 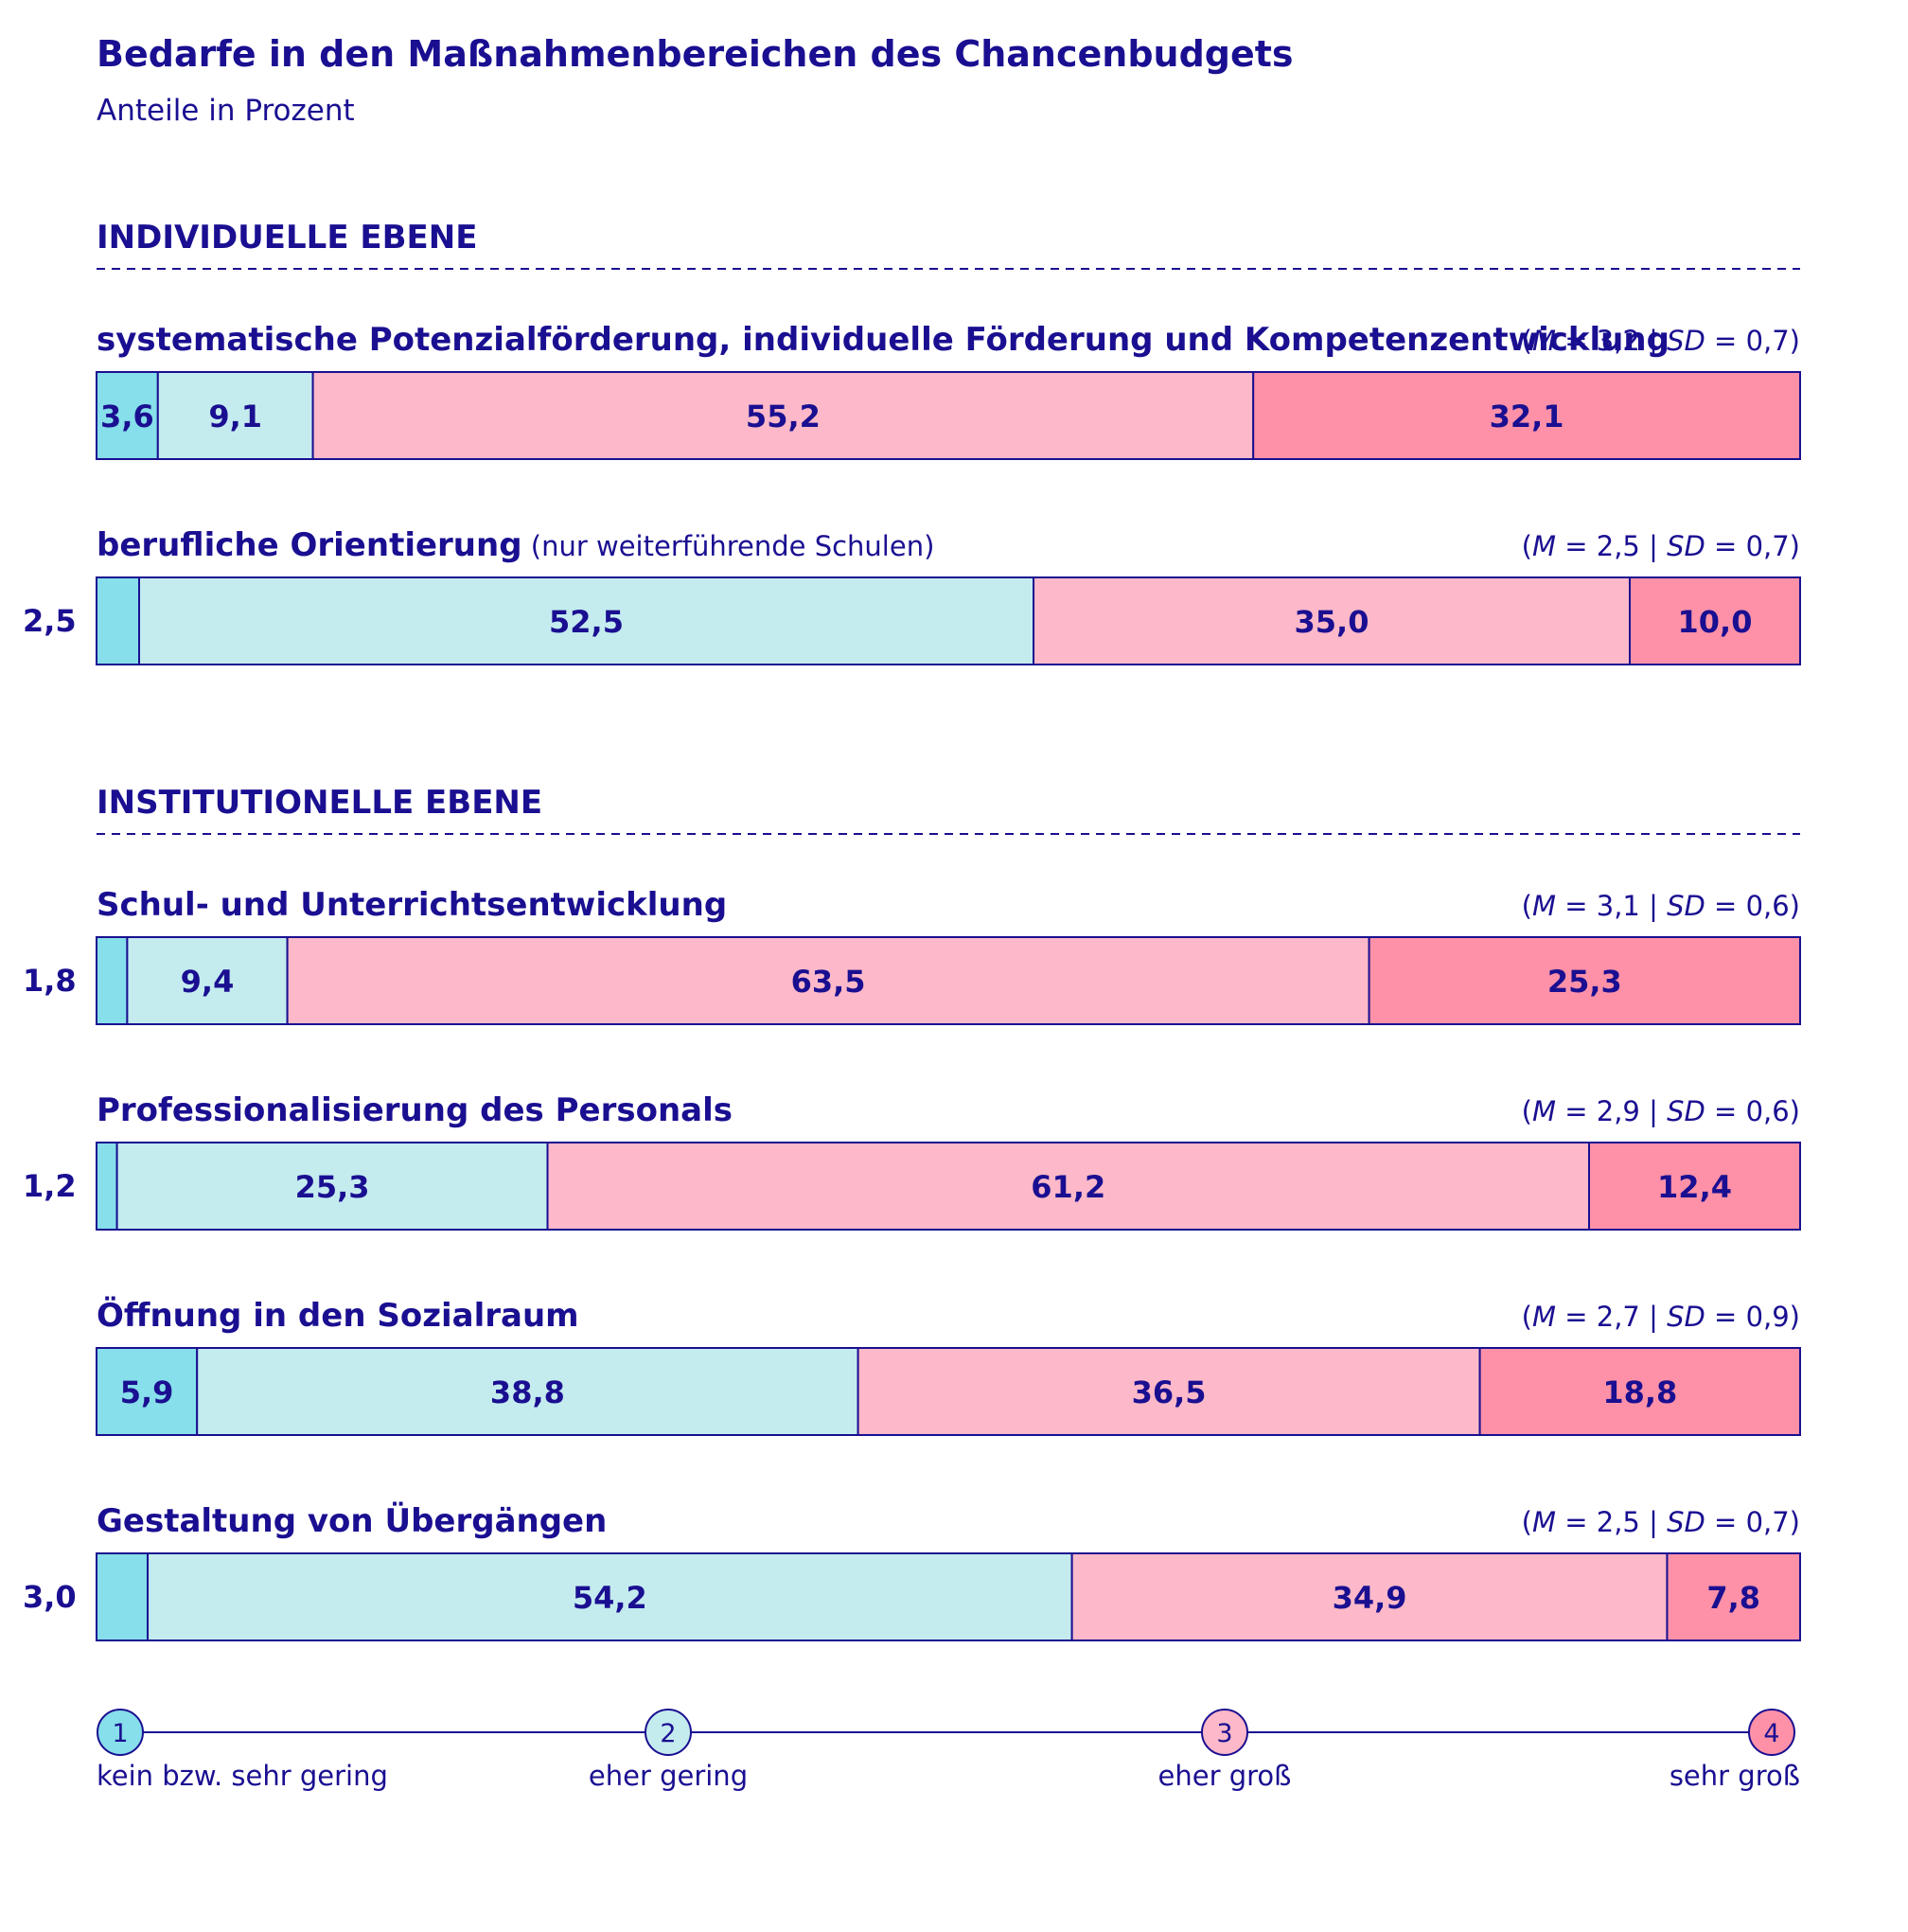 I want to click on row-stats: (M = 2,5 | SD = 0,7), so click(x=1661, y=546).